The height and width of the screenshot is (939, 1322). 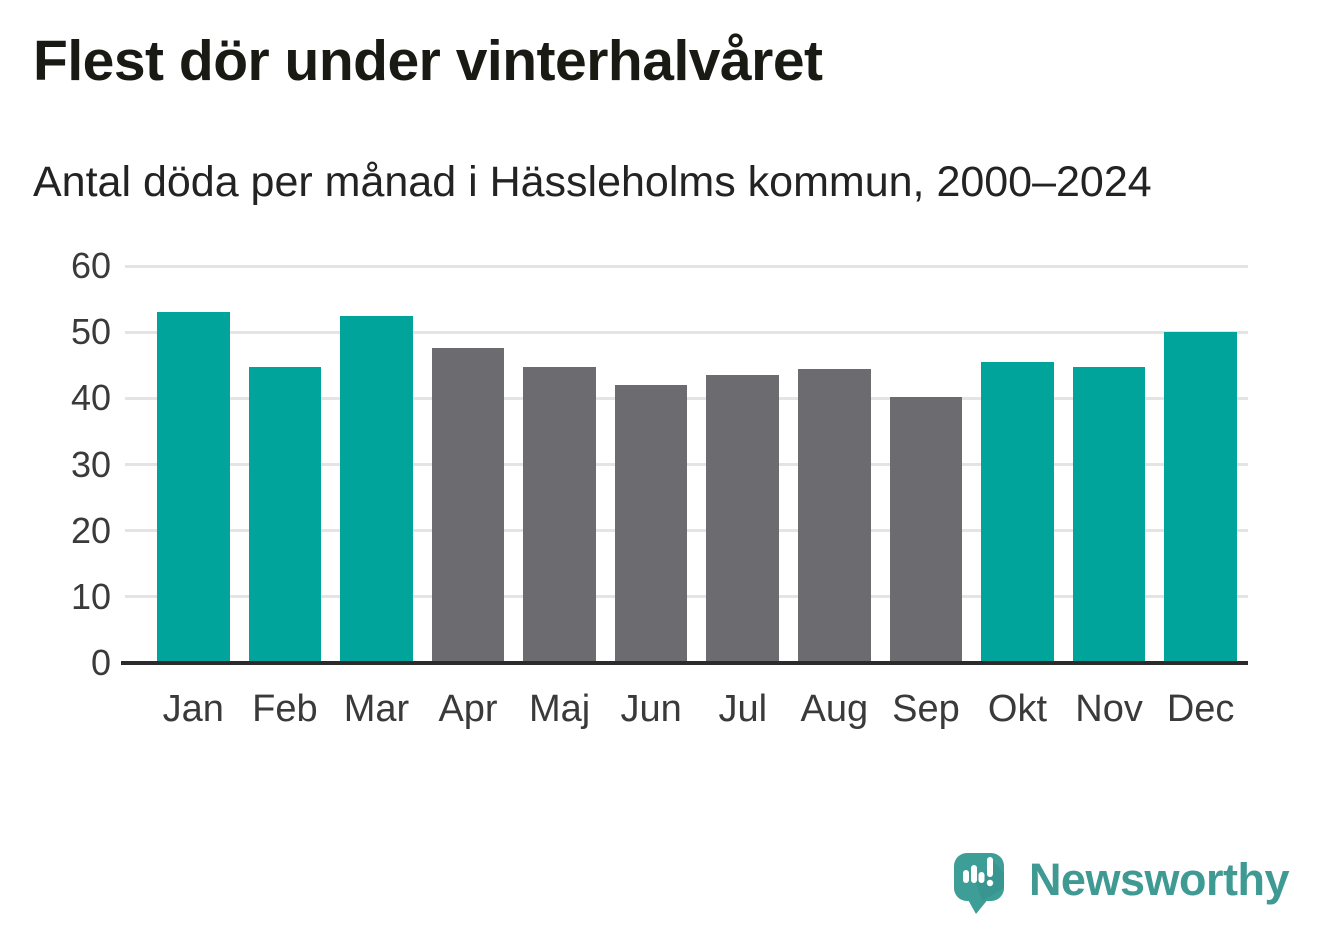 What do you see at coordinates (1109, 514) in the screenshot?
I see `bar-nov` at bounding box center [1109, 514].